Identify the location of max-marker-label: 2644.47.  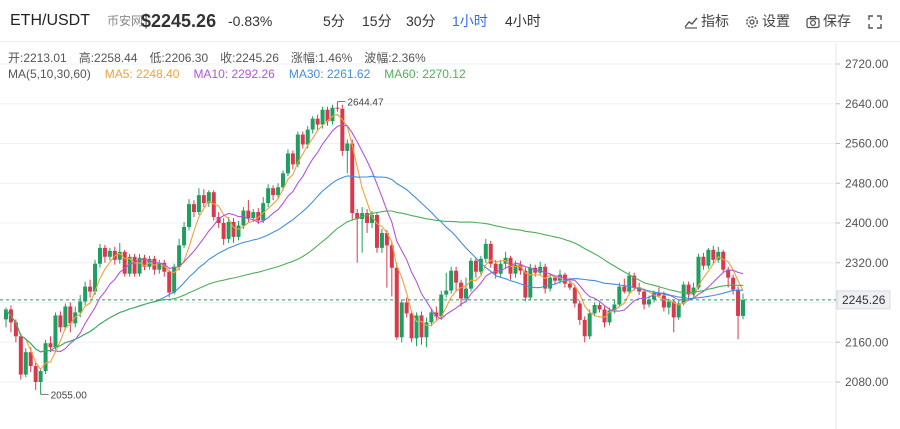
(365, 103).